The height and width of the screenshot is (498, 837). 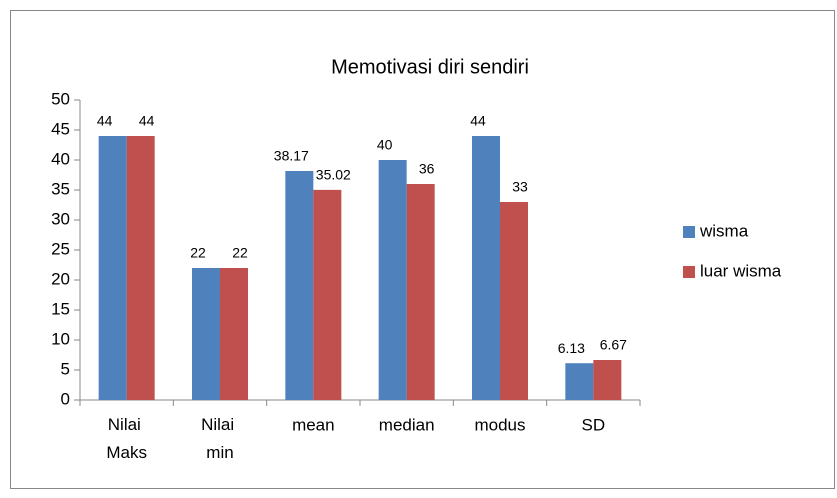 What do you see at coordinates (613, 345) in the screenshot?
I see `value-label: 6.67` at bounding box center [613, 345].